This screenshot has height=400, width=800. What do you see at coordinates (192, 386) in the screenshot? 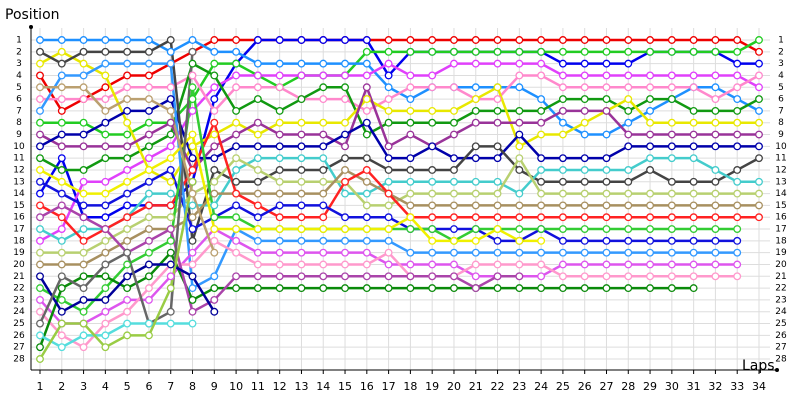
I see `x-tick-label: 8` at bounding box center [192, 386].